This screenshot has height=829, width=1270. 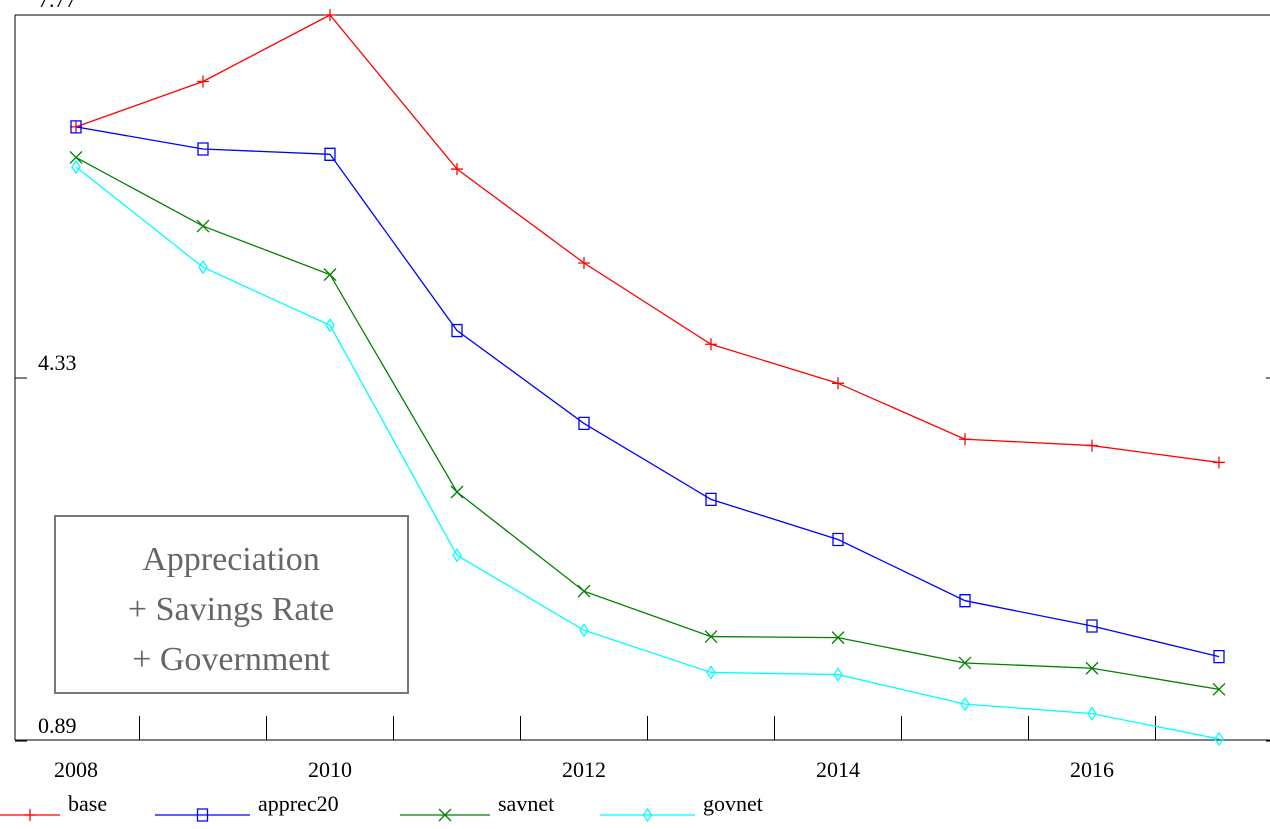 What do you see at coordinates (231, 559) in the screenshot?
I see `annotation-text: Appreciation` at bounding box center [231, 559].